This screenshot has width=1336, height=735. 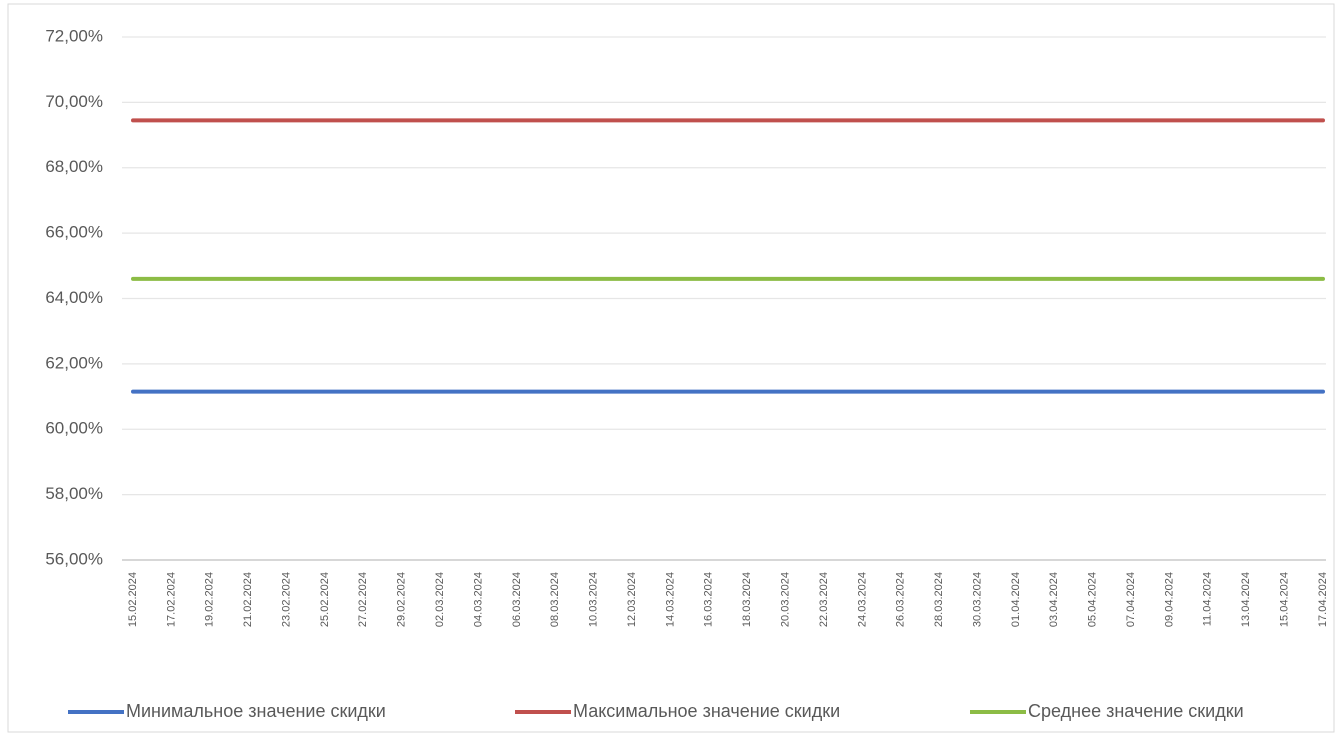 What do you see at coordinates (402, 599) in the screenshot?
I see `x-tick-label: 29.02.2024` at bounding box center [402, 599].